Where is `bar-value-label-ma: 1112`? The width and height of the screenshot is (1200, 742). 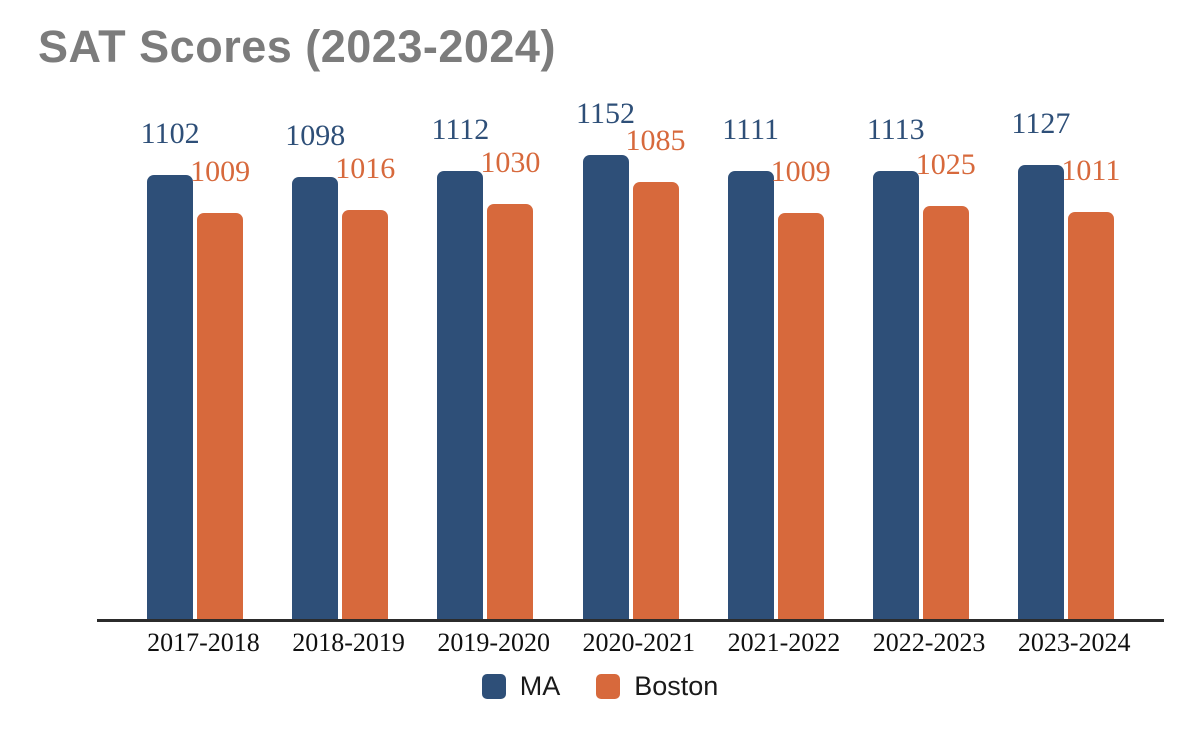 bar-value-label-ma: 1112 is located at coordinates (460, 129).